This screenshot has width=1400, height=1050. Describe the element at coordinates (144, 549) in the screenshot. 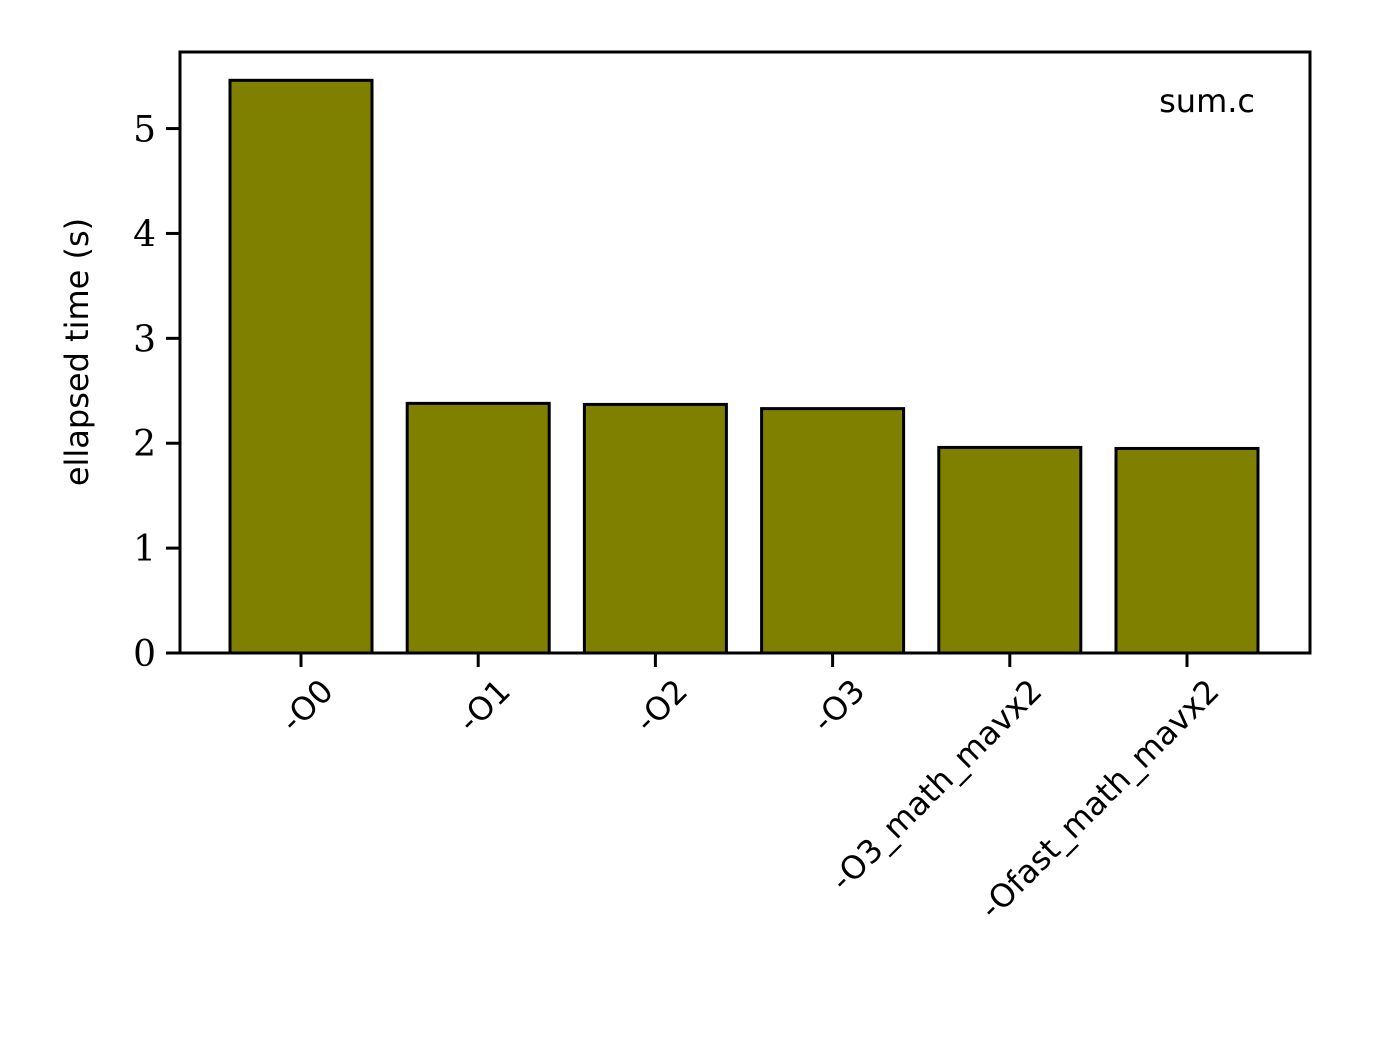

I see `y-tick-label: 1` at that location.